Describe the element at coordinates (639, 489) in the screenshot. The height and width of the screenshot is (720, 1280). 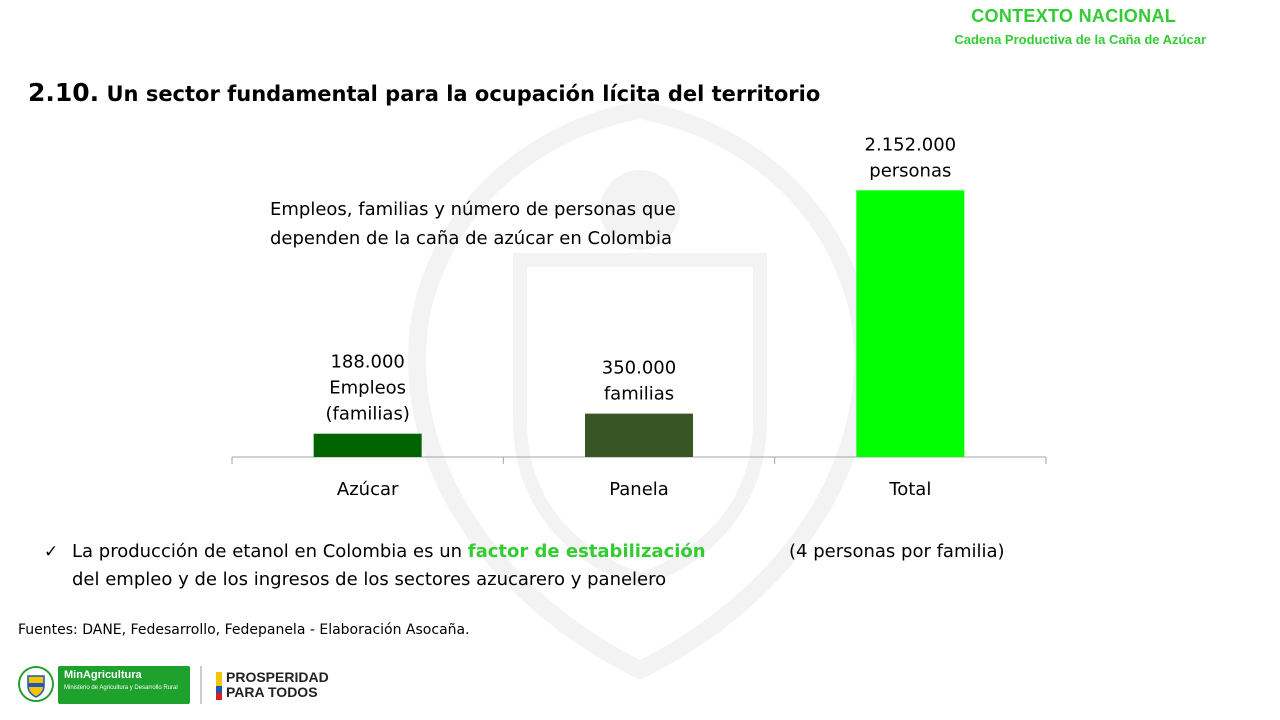
I see `x-tick-label: Panela` at that location.